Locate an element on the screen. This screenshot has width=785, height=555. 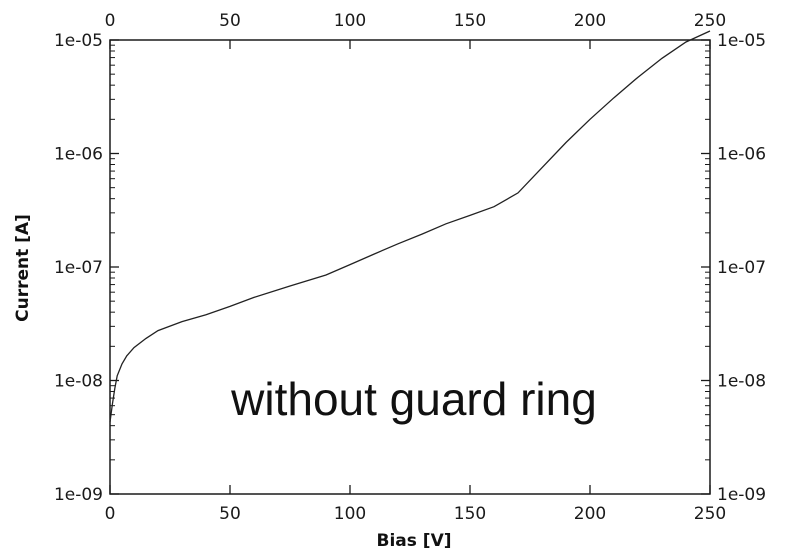
x-tick-label-top: 200 is located at coordinates (590, 21).